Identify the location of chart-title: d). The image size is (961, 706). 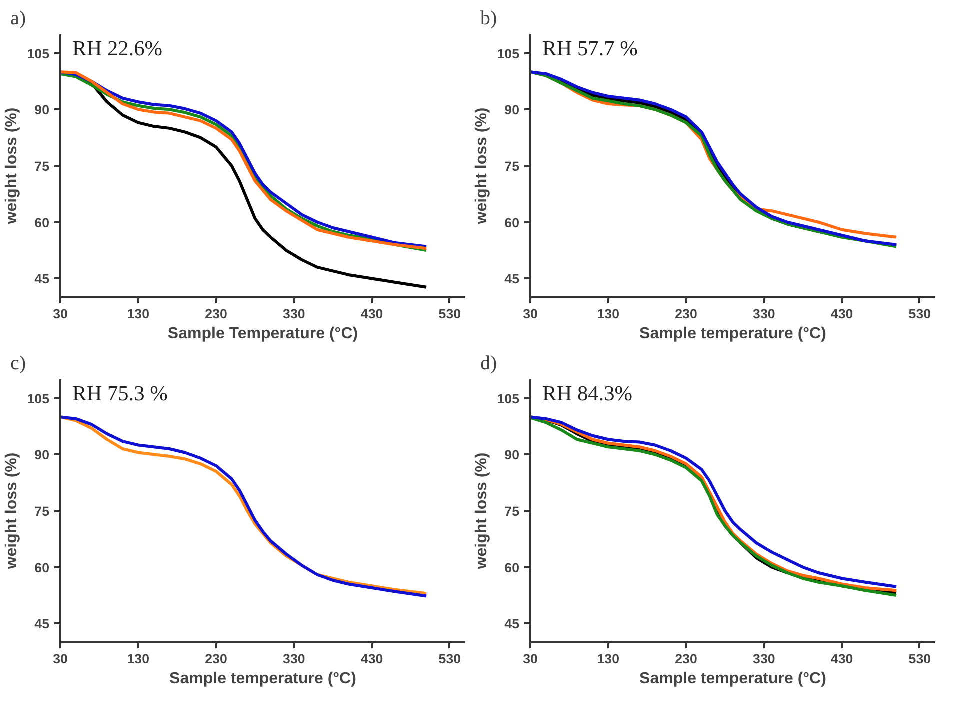
(489, 363).